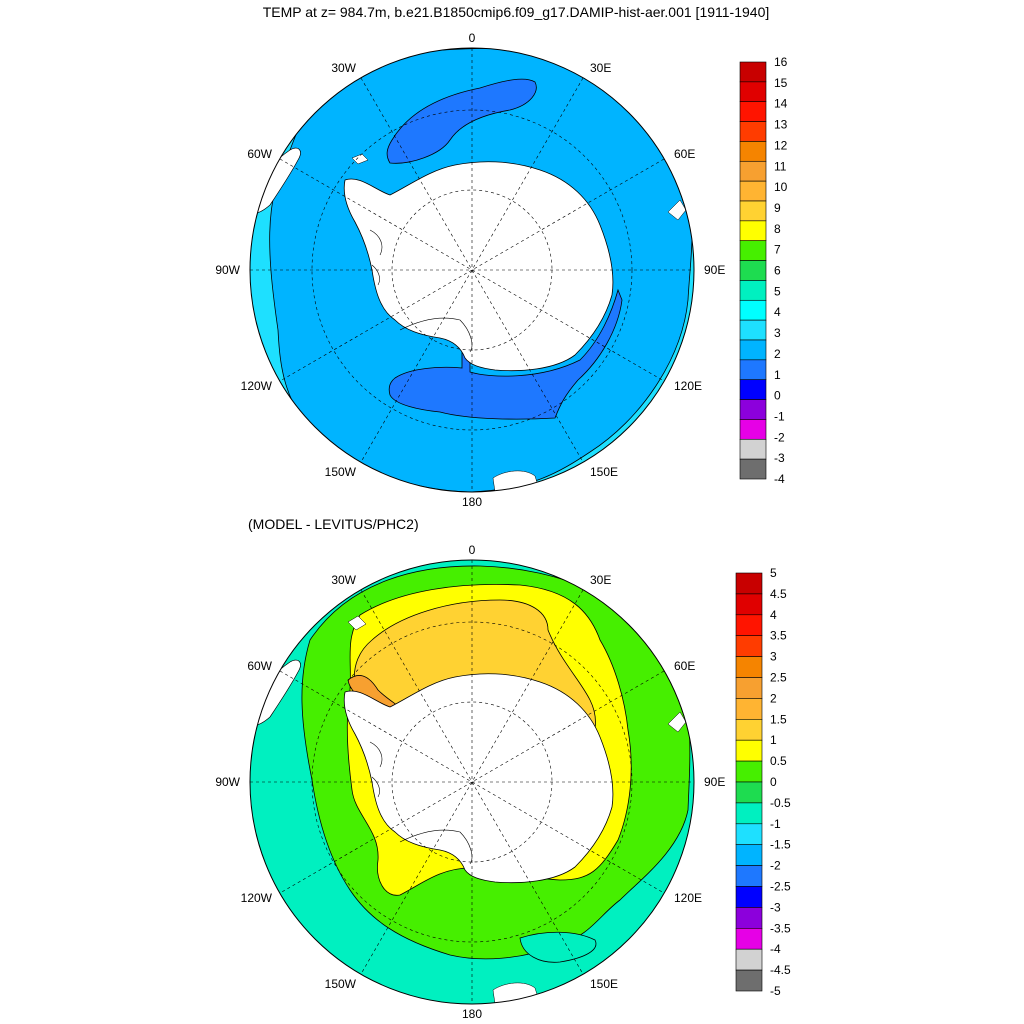 The image size is (1024, 1024). What do you see at coordinates (781, 145) in the screenshot?
I see `colorbar-tick-label: 12` at bounding box center [781, 145].